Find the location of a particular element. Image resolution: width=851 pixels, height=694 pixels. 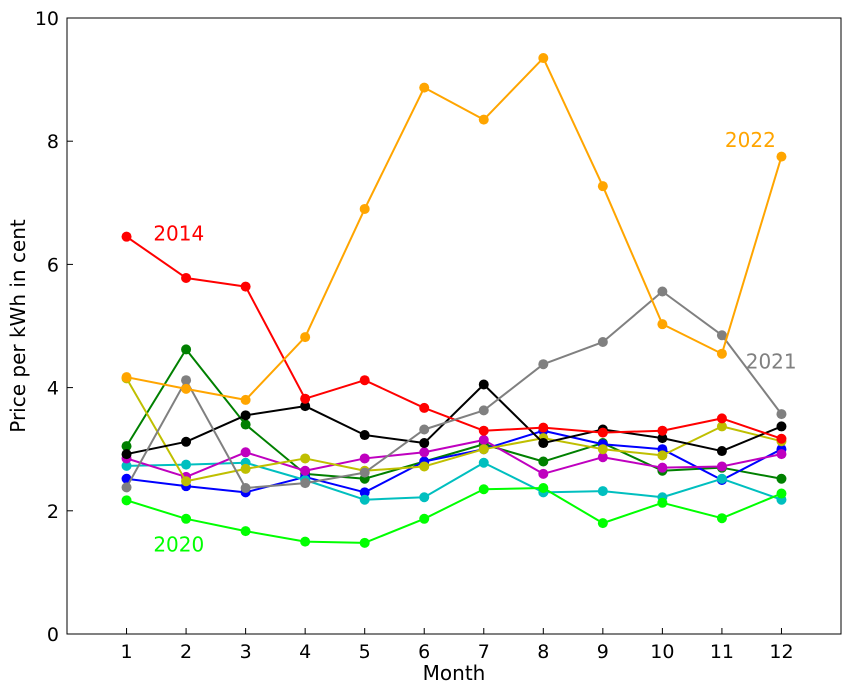

x-tick-label: 5 is located at coordinates (365, 652).